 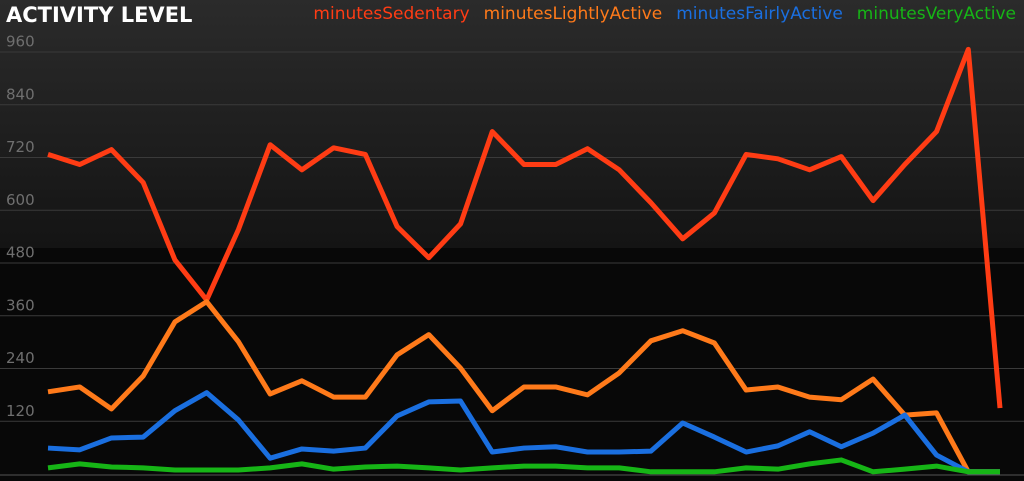 I want to click on chart-title: ACTIVITY LEVEL, so click(x=99, y=15).